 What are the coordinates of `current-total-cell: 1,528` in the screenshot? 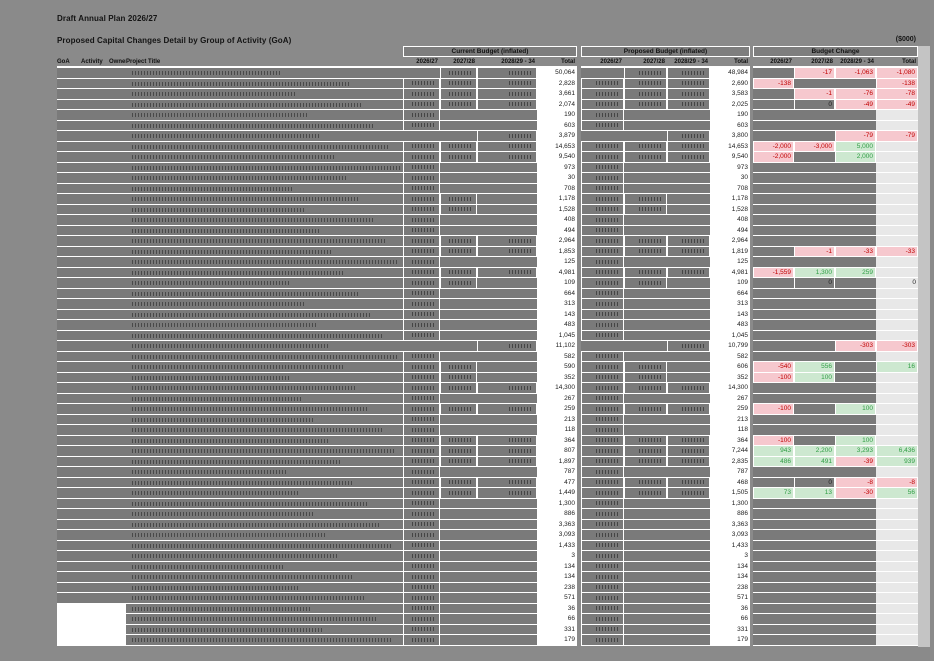 It's located at (557, 209).